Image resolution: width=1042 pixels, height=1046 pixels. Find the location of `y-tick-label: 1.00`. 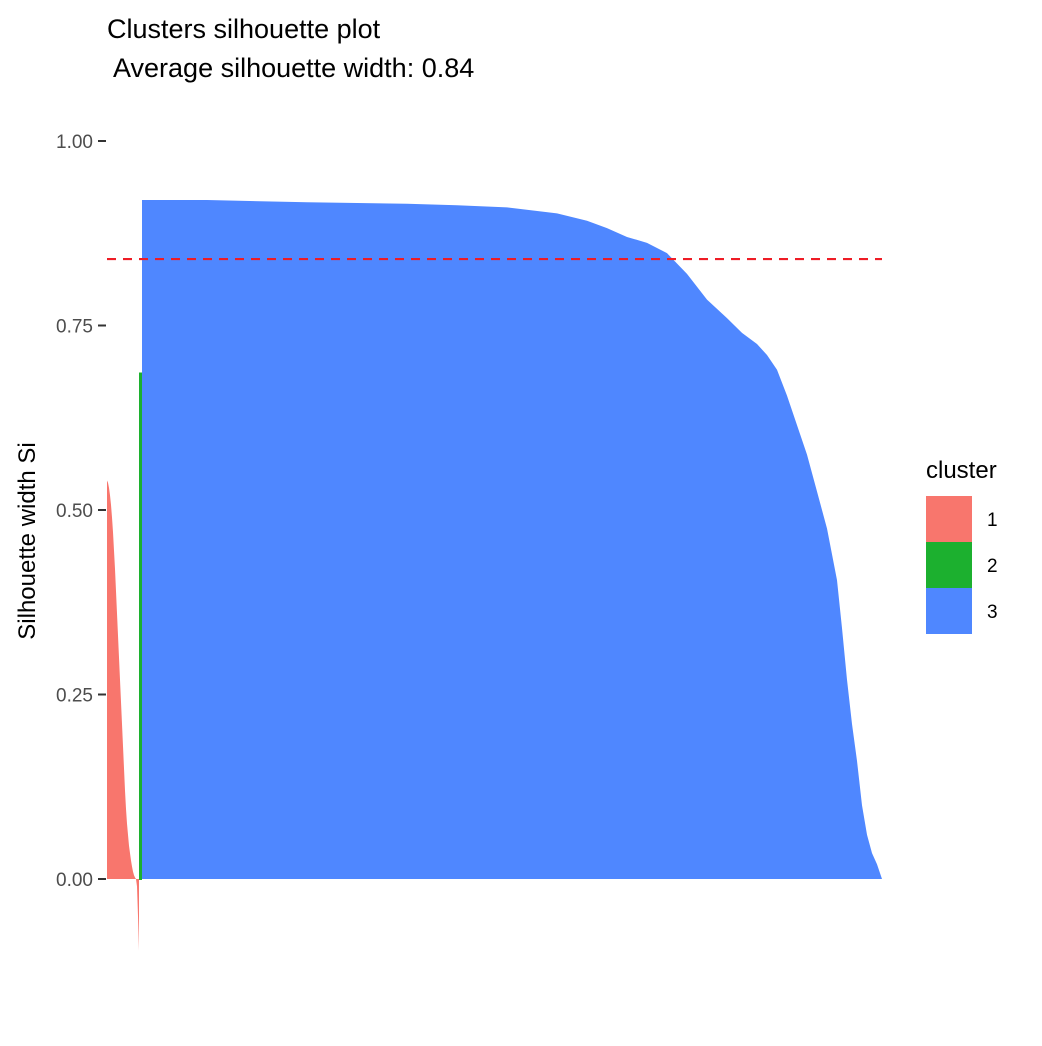

y-tick-label: 1.00 is located at coordinates (74, 142).